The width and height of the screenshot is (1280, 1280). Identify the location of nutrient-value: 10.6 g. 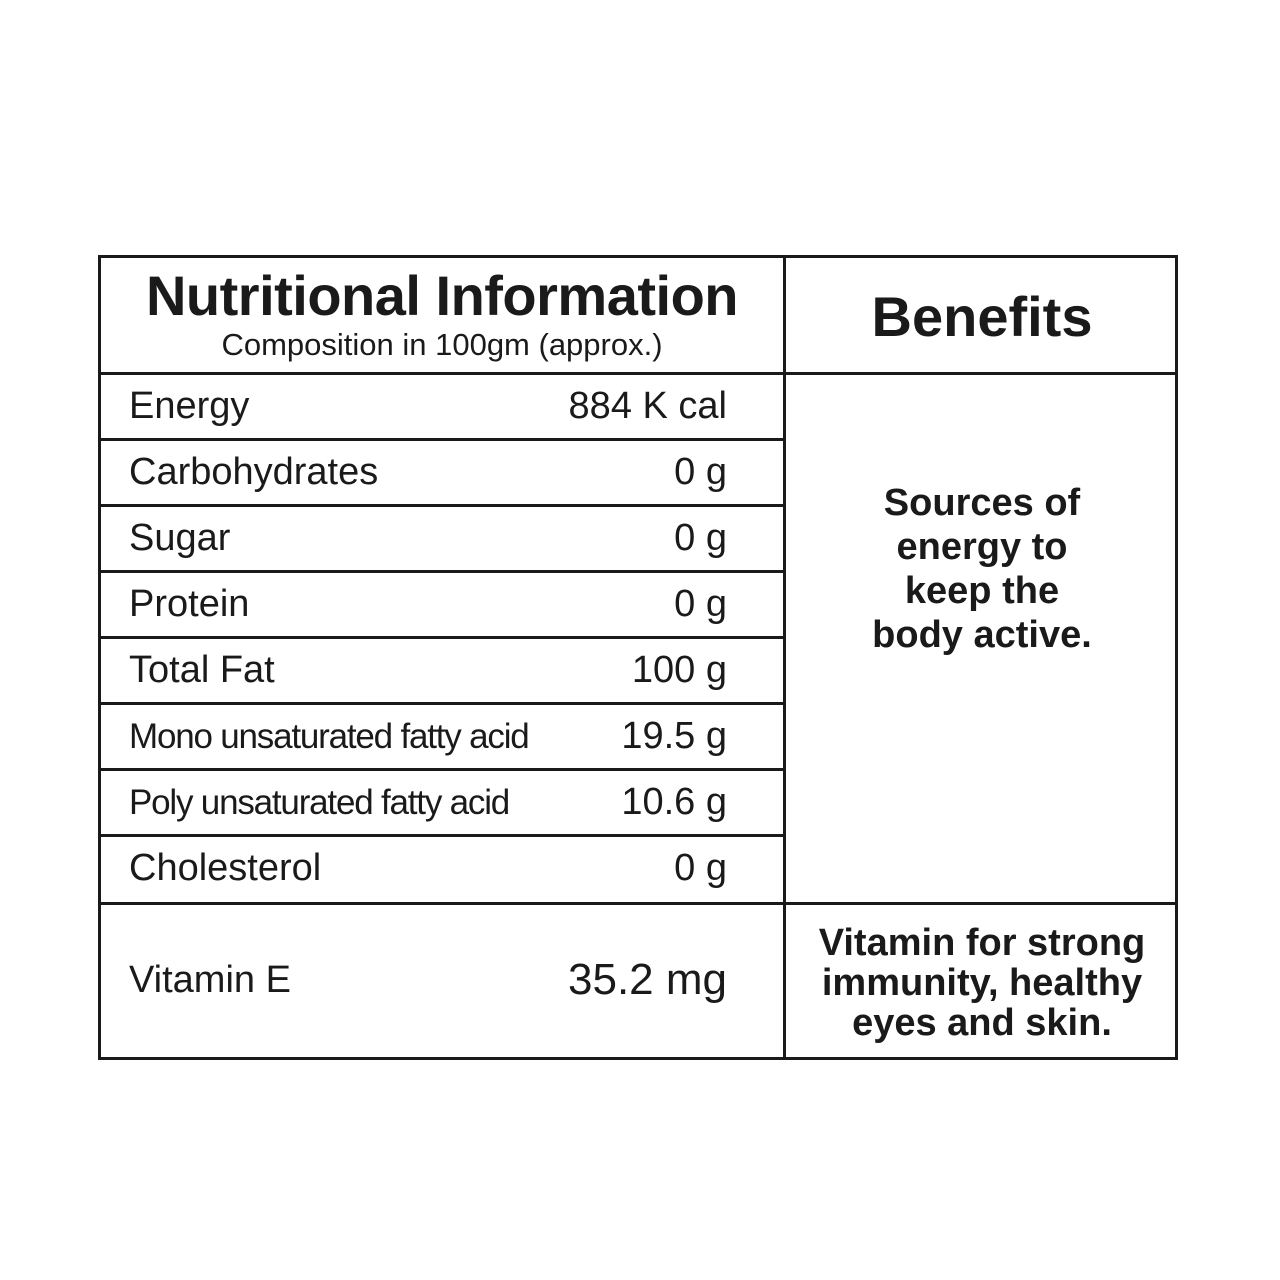
(674, 802).